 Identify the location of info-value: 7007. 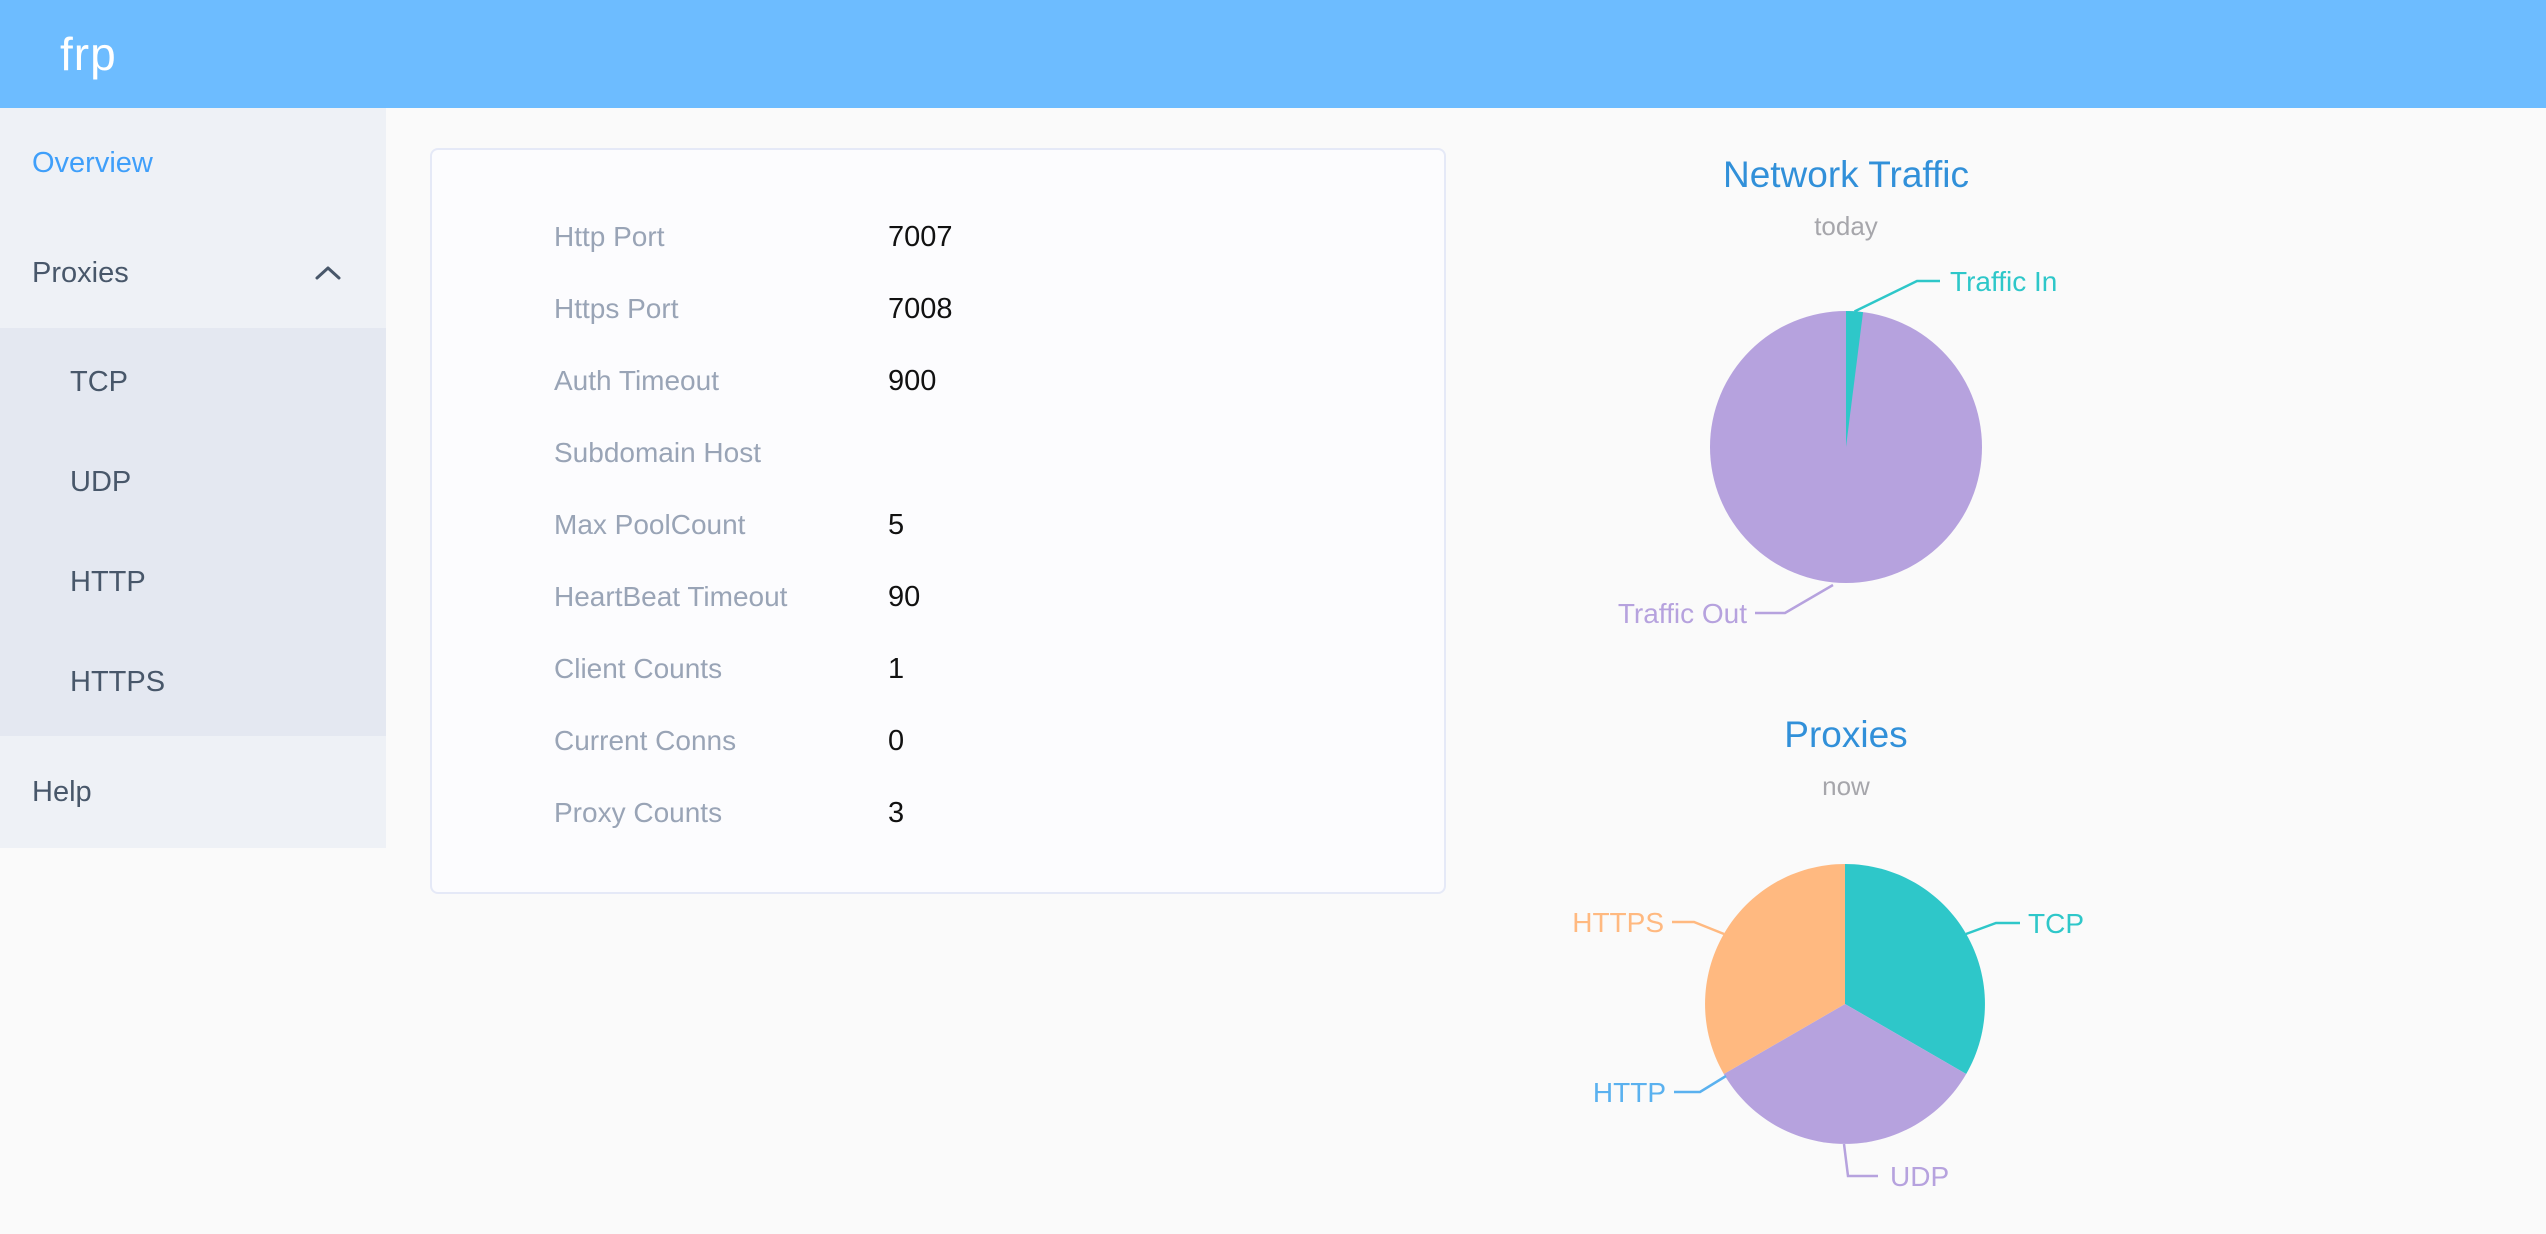
(920, 236).